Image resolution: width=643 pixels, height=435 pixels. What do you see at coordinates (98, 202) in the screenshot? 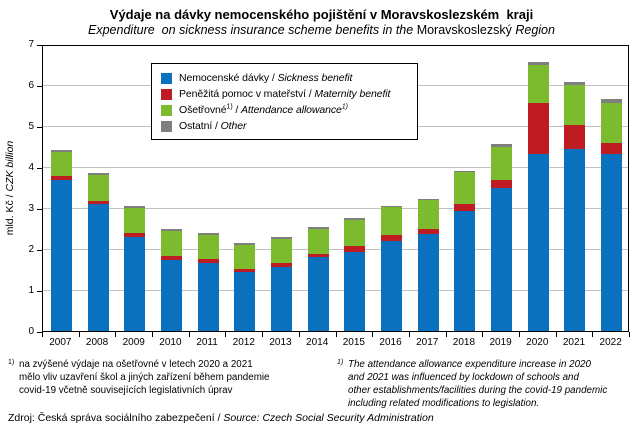
I see `bar-2008-maternity` at bounding box center [98, 202].